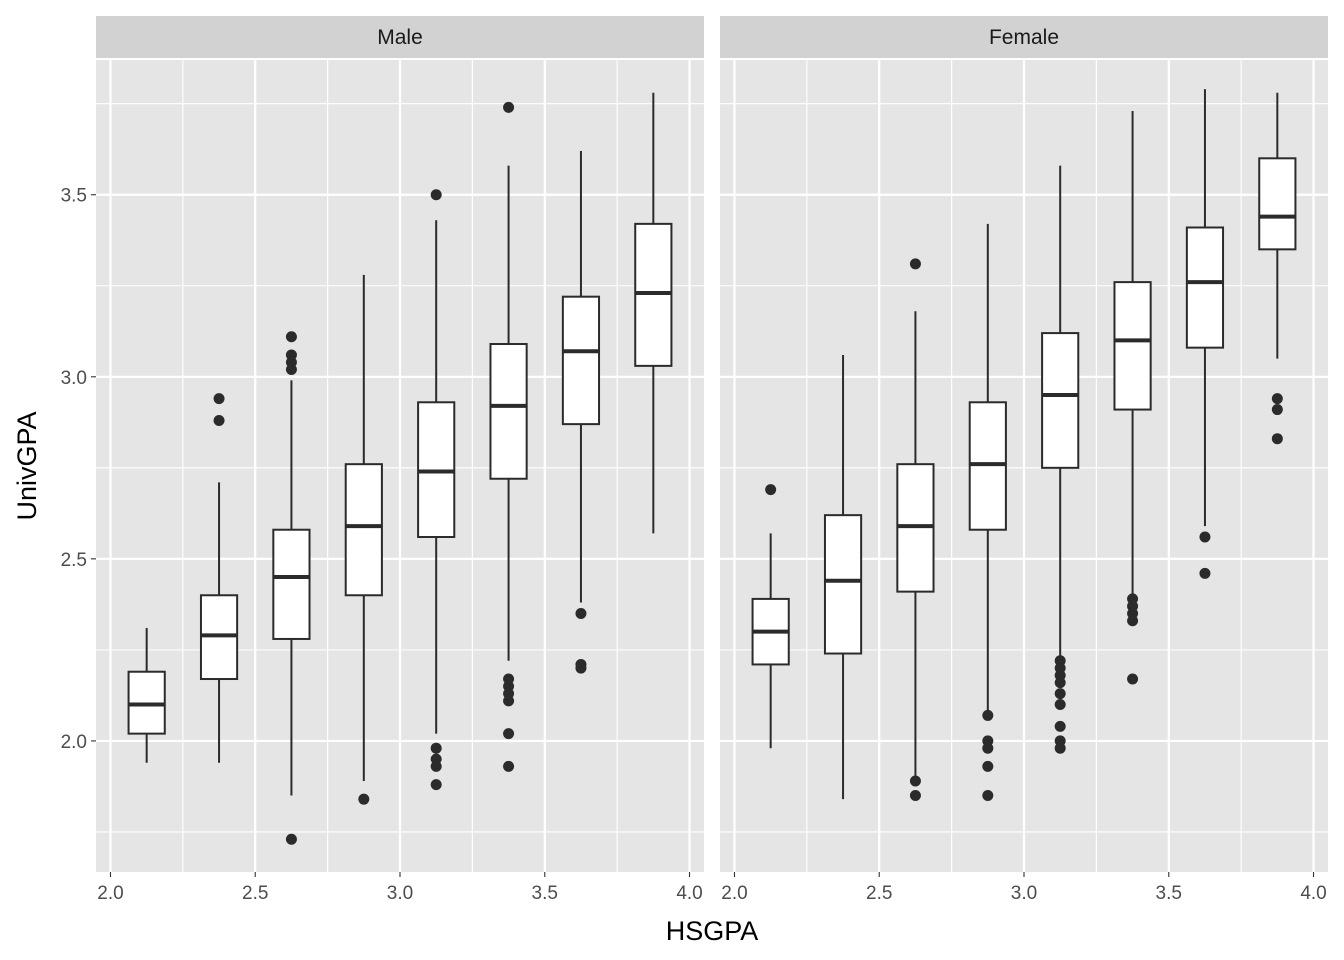  I want to click on y-tick-label: 2.0, so click(74, 742).